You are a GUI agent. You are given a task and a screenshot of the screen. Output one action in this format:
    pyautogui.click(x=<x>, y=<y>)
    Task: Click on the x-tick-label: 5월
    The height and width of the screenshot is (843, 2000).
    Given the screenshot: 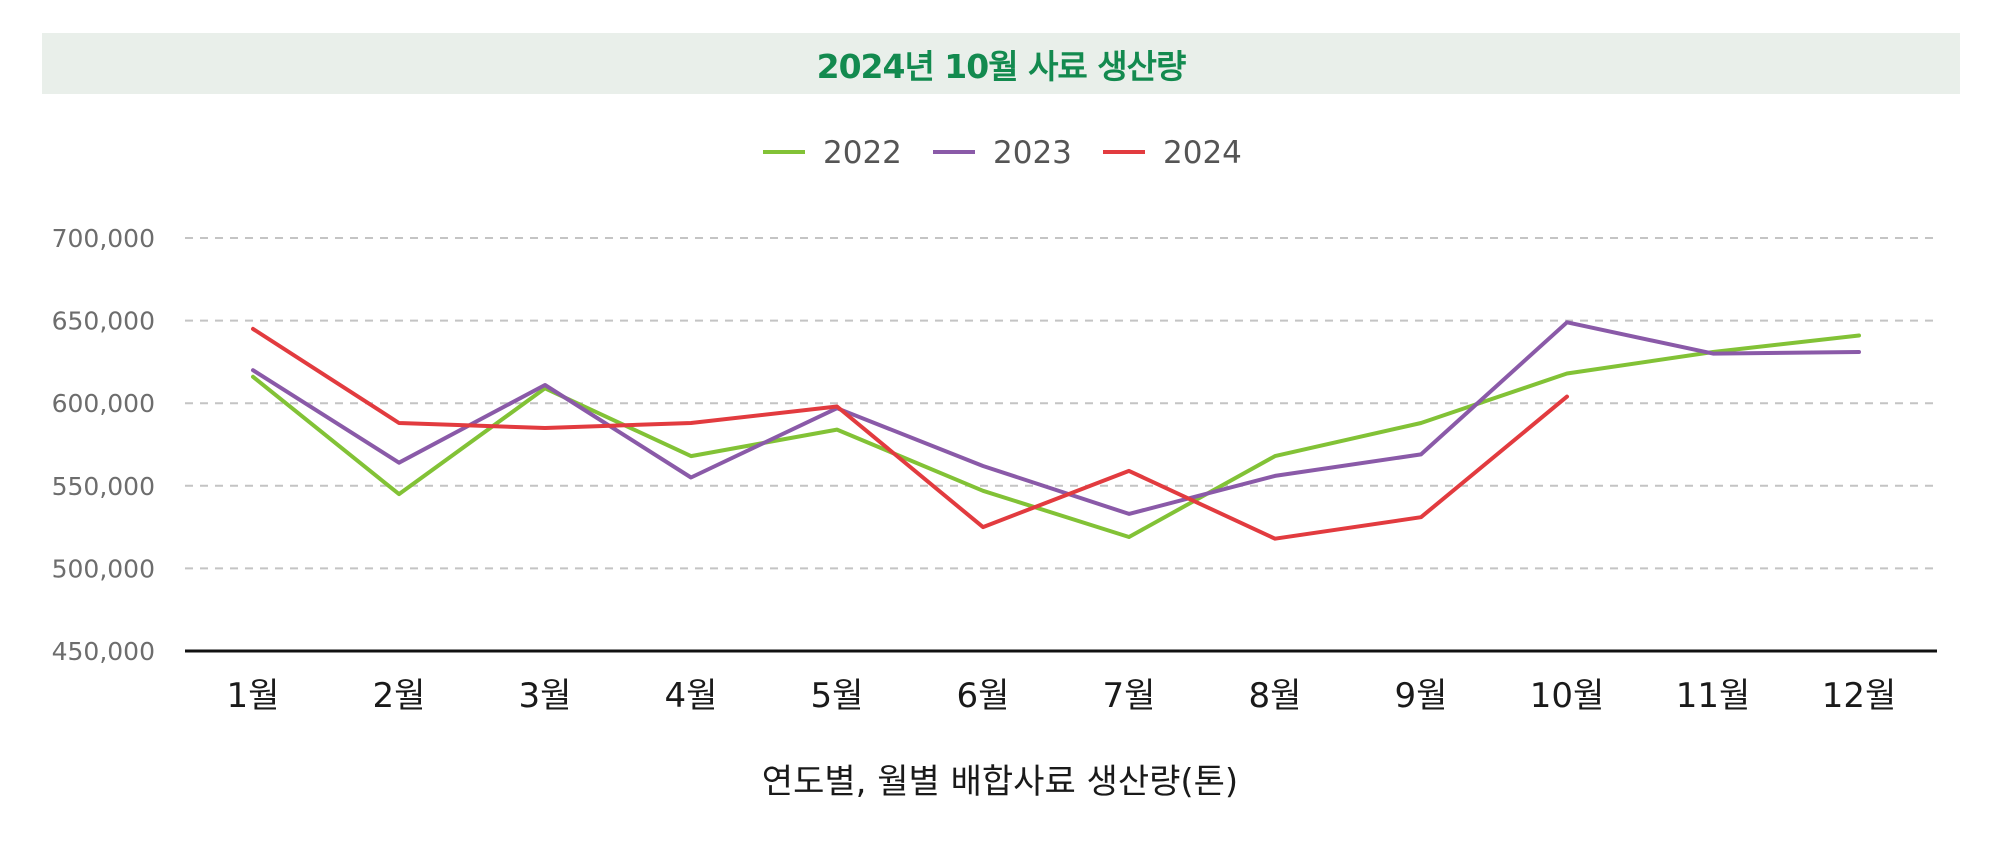 What is the action you would take?
    pyautogui.click(x=837, y=696)
    